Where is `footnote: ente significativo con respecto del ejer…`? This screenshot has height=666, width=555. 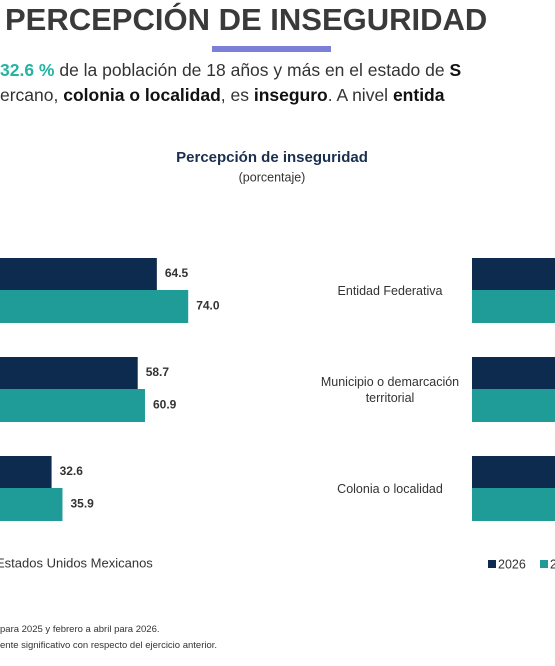
footnote: ente significativo con respecto del ejer… is located at coordinates (109, 645).